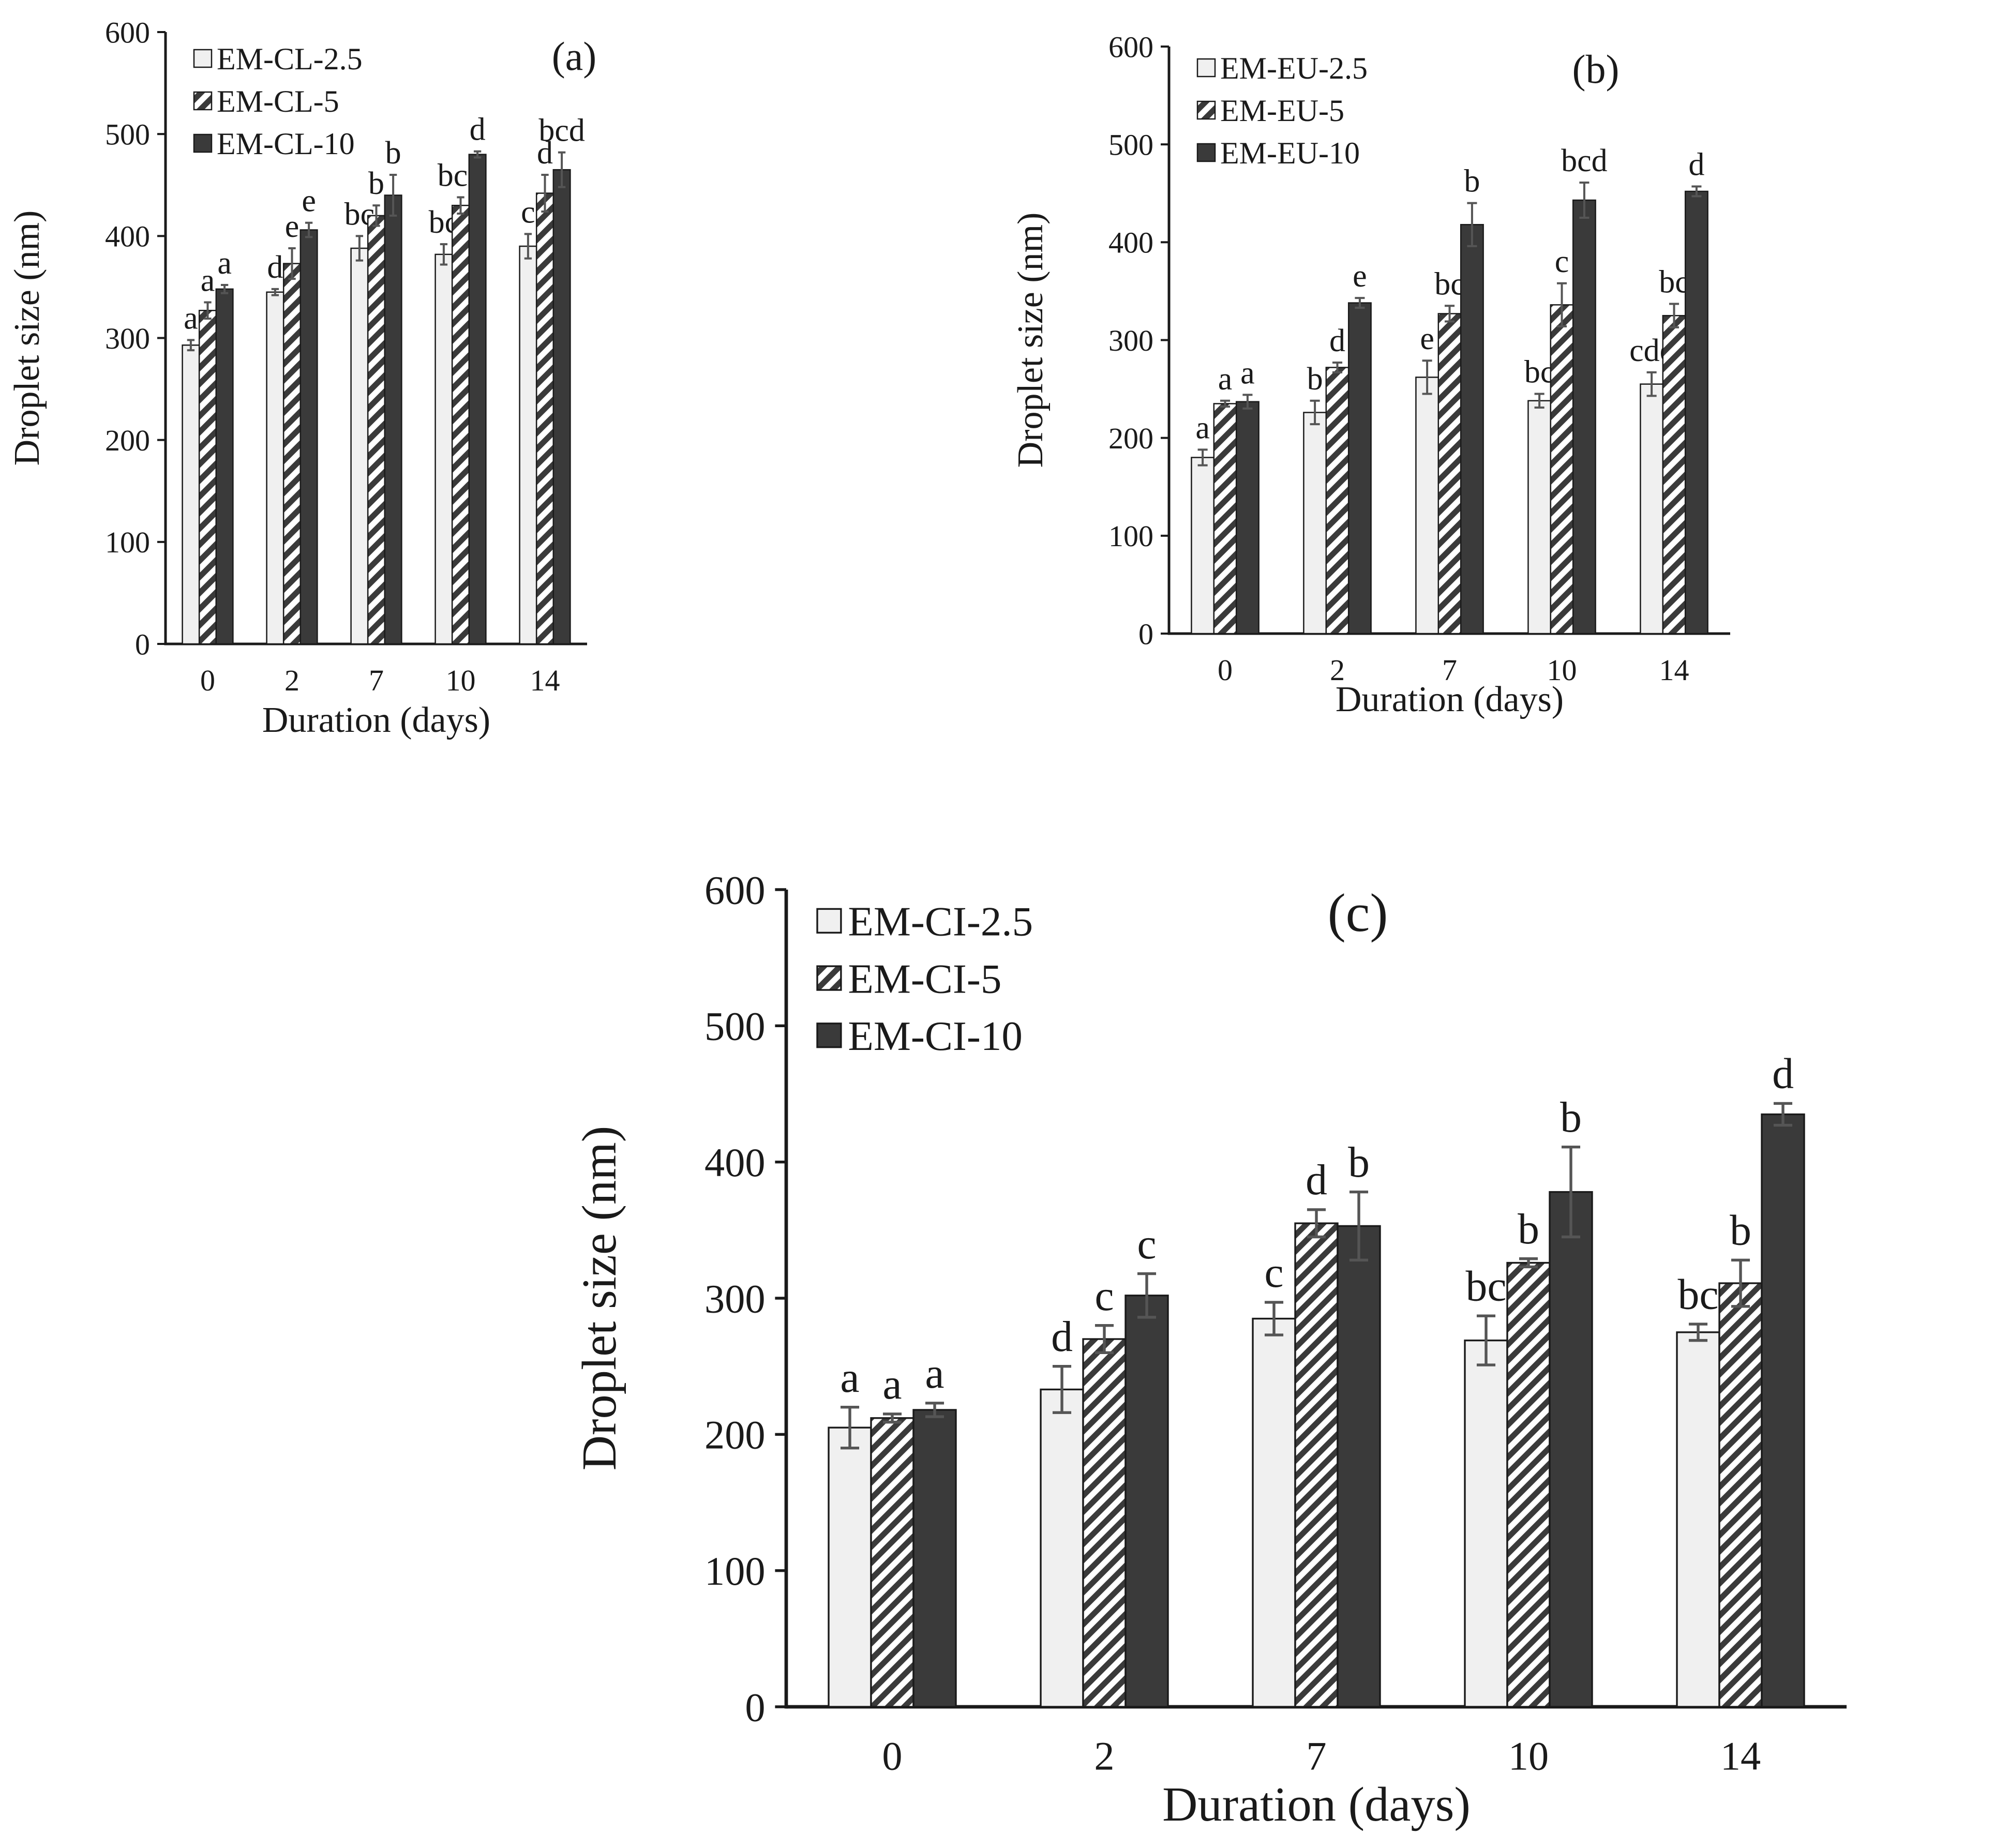  Describe the element at coordinates (1486, 1287) in the screenshot. I see `significance-letter: bc` at that location.